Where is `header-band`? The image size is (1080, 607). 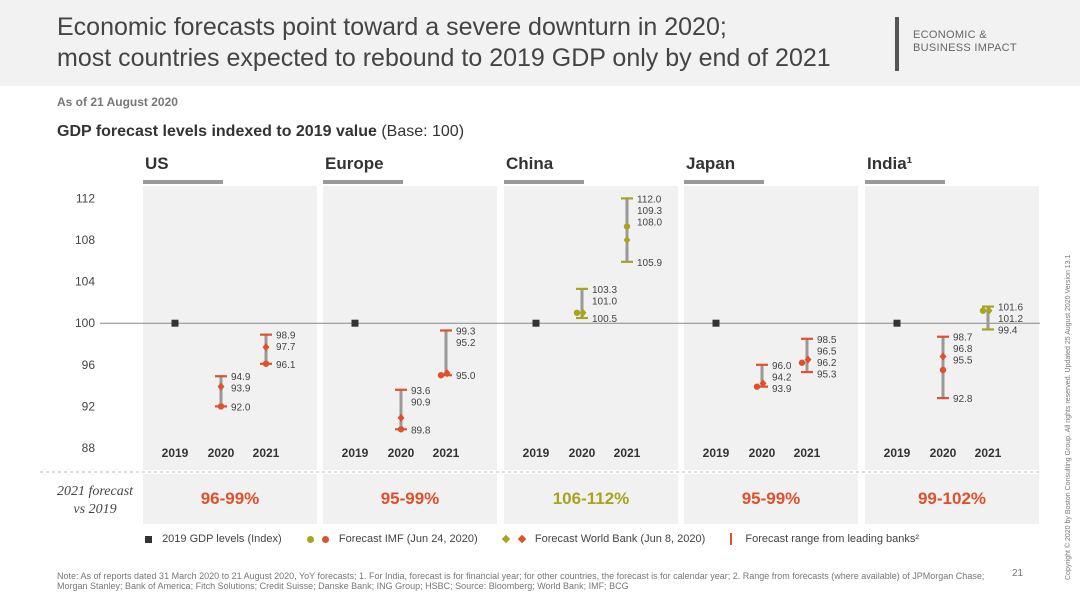
header-band is located at coordinates (540, 43).